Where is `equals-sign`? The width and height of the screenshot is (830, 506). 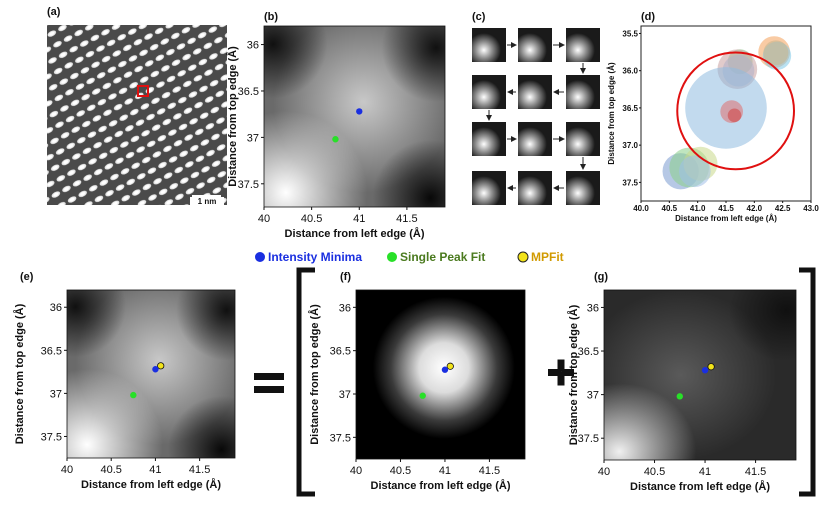 equals-sign is located at coordinates (269, 383).